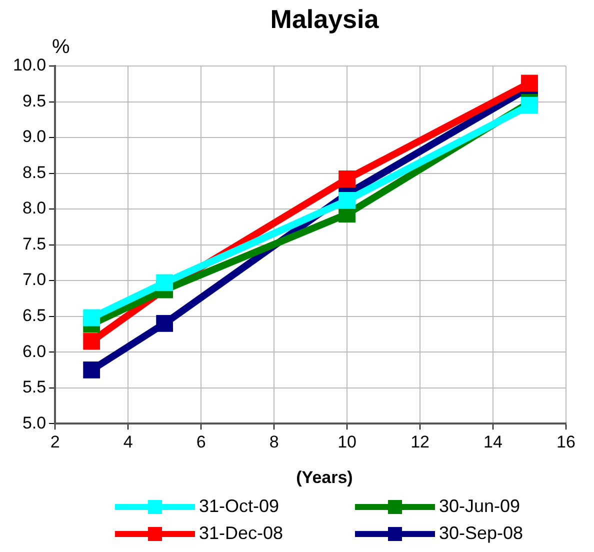 The height and width of the screenshot is (552, 594). I want to click on y-tick-label: 7.5, so click(34, 244).